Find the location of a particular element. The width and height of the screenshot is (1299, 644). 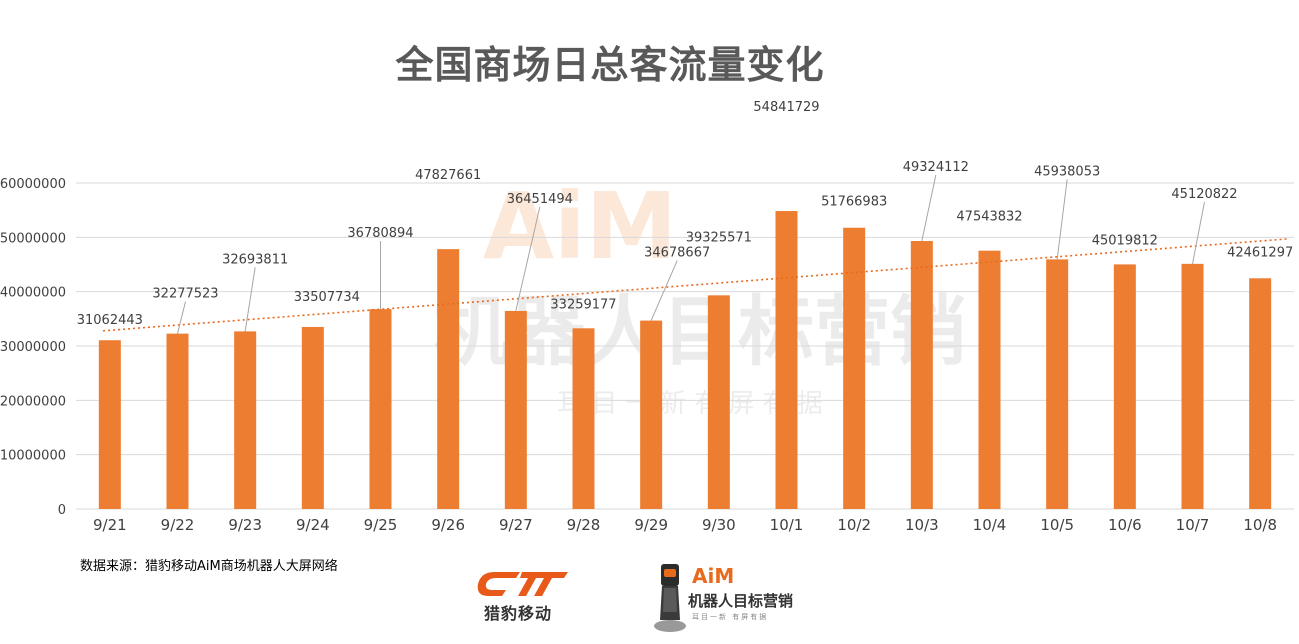

watermark-brand: AiM is located at coordinates (580, 226).